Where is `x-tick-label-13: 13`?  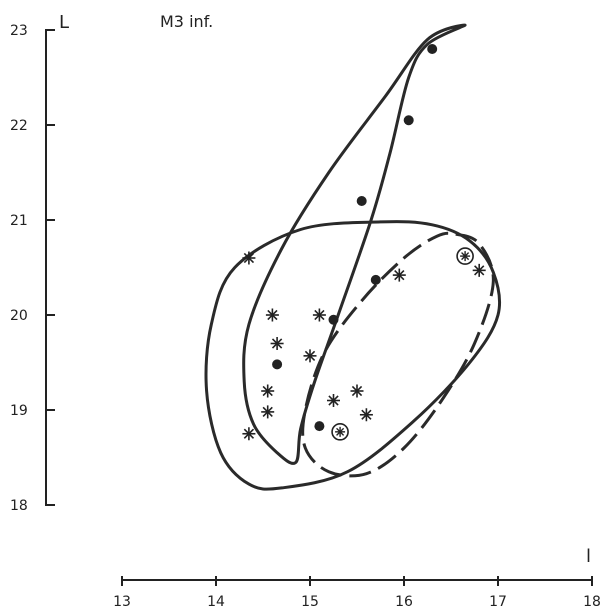 x-tick-label-13: 13 is located at coordinates (122, 602).